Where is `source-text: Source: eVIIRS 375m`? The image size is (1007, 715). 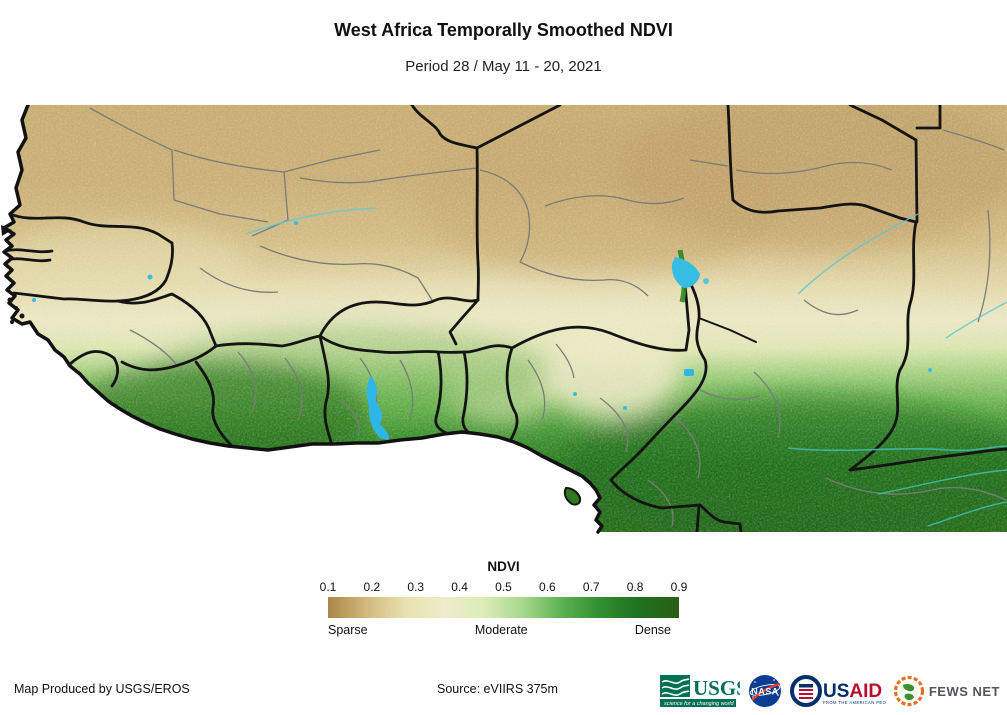
source-text: Source: eVIIRS 375m is located at coordinates (497, 689).